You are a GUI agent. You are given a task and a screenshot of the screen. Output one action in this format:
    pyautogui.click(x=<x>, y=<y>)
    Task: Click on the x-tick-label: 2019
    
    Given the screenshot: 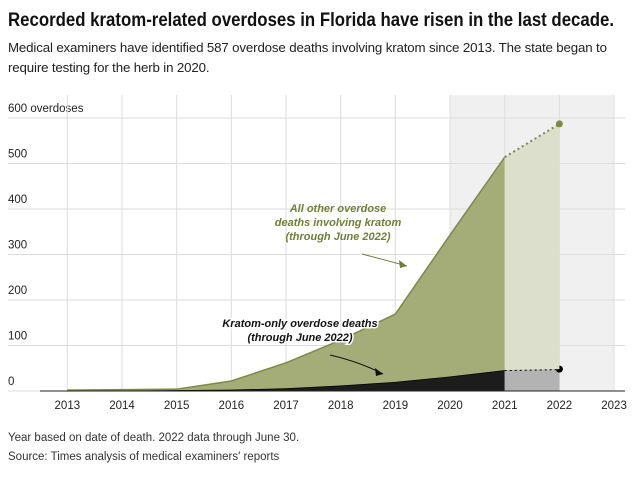 What is the action you would take?
    pyautogui.click(x=396, y=406)
    